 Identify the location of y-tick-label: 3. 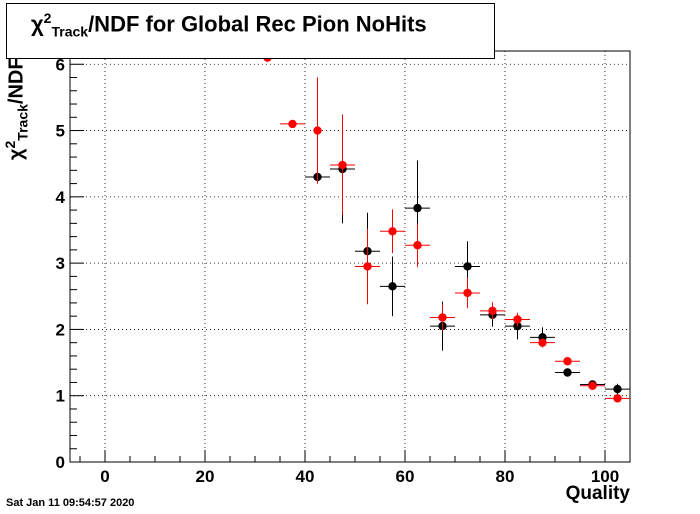
(60, 263).